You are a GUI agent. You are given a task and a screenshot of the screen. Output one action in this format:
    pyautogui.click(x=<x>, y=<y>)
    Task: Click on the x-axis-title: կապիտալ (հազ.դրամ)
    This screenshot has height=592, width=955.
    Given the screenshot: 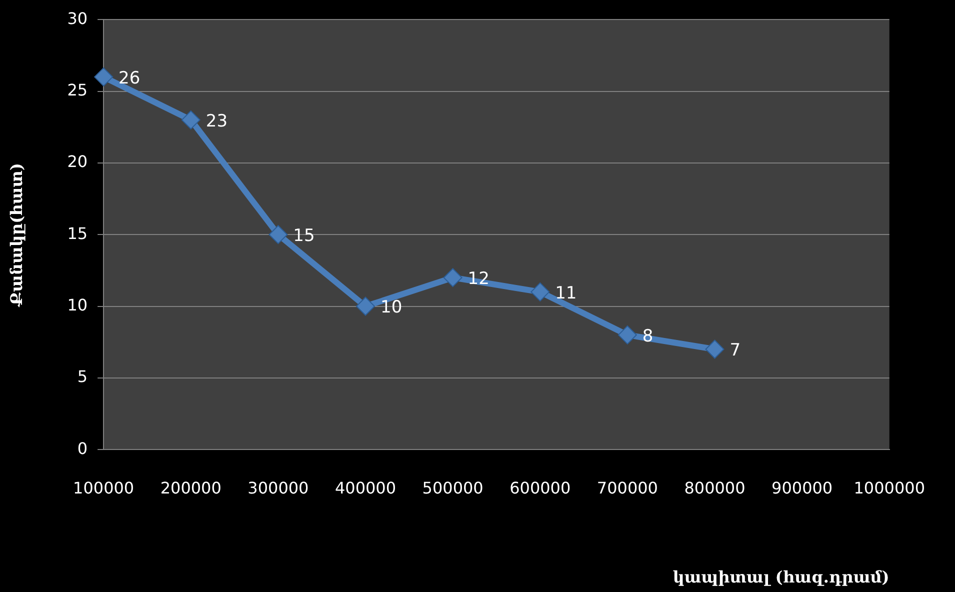 What is the action you would take?
    pyautogui.click(x=781, y=577)
    